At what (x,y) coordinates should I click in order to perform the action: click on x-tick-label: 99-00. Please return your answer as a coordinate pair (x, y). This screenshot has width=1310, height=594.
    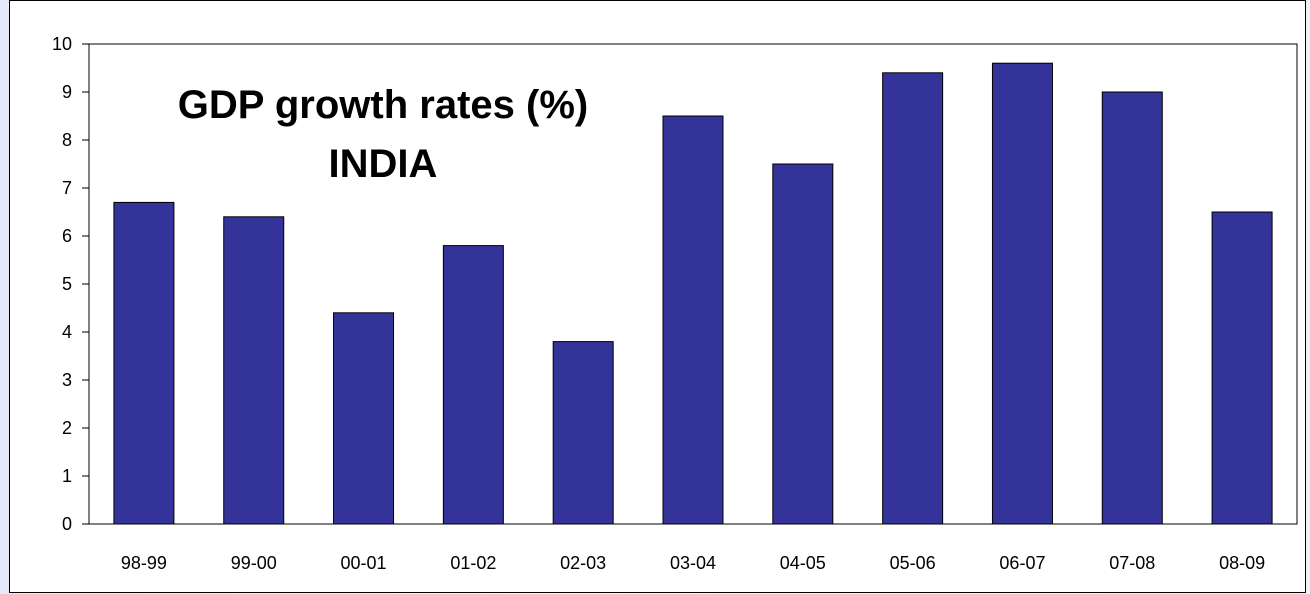
    Looking at the image, I should click on (254, 563).